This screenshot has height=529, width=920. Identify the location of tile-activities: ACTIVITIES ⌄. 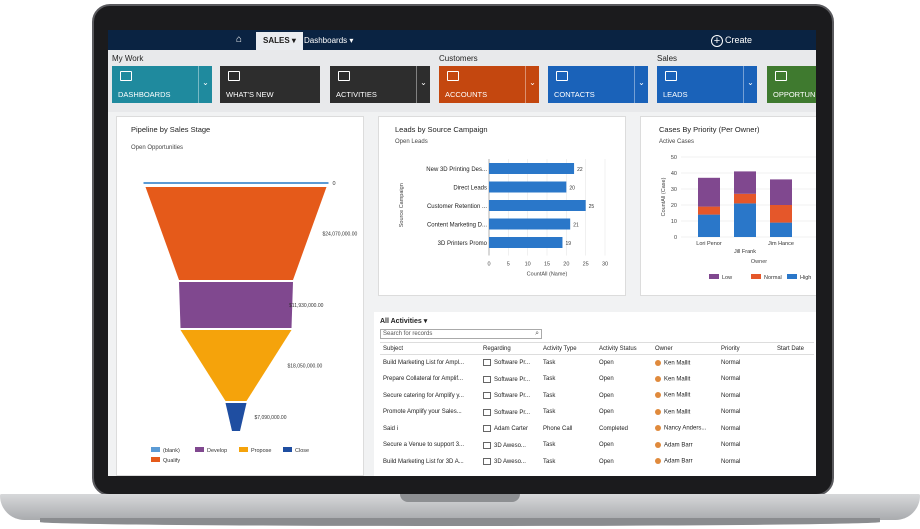
(380, 84).